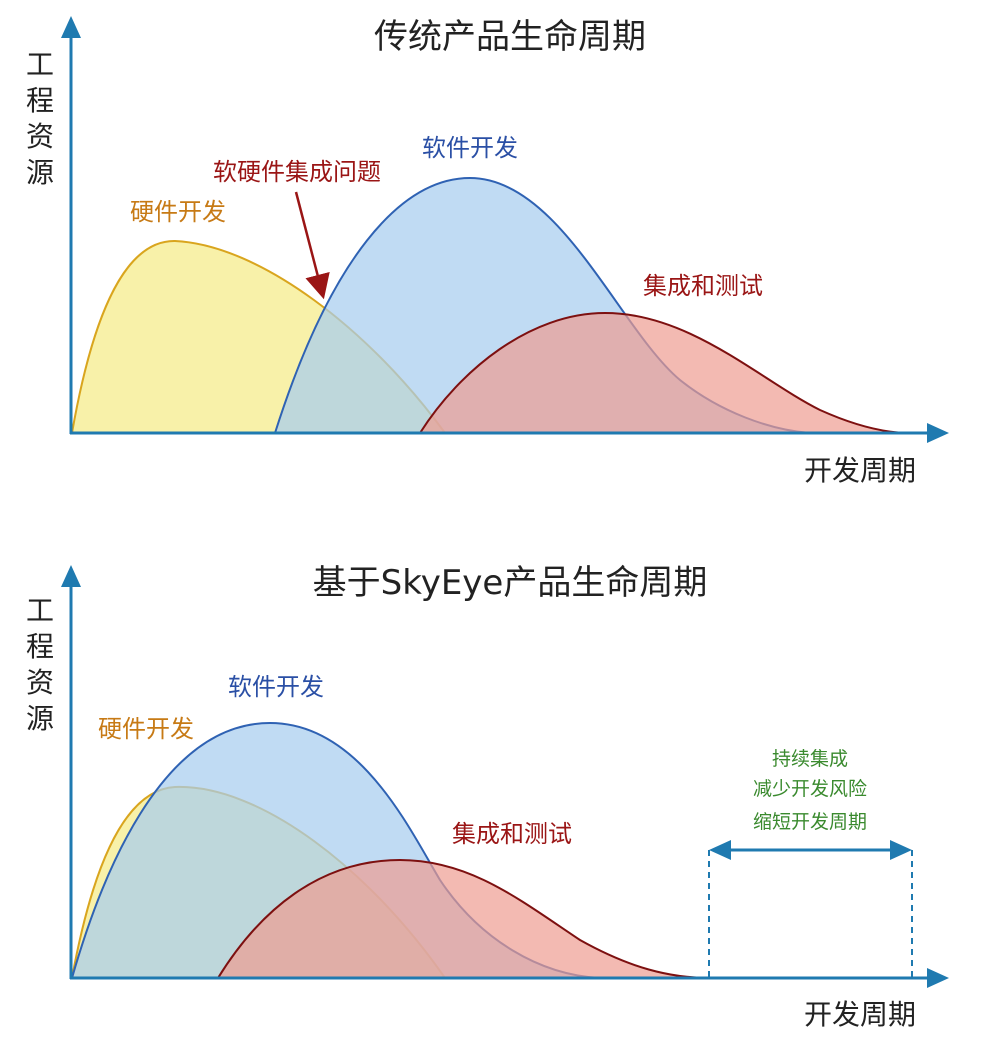  I want to click on top-integration-area, so click(664, 372).